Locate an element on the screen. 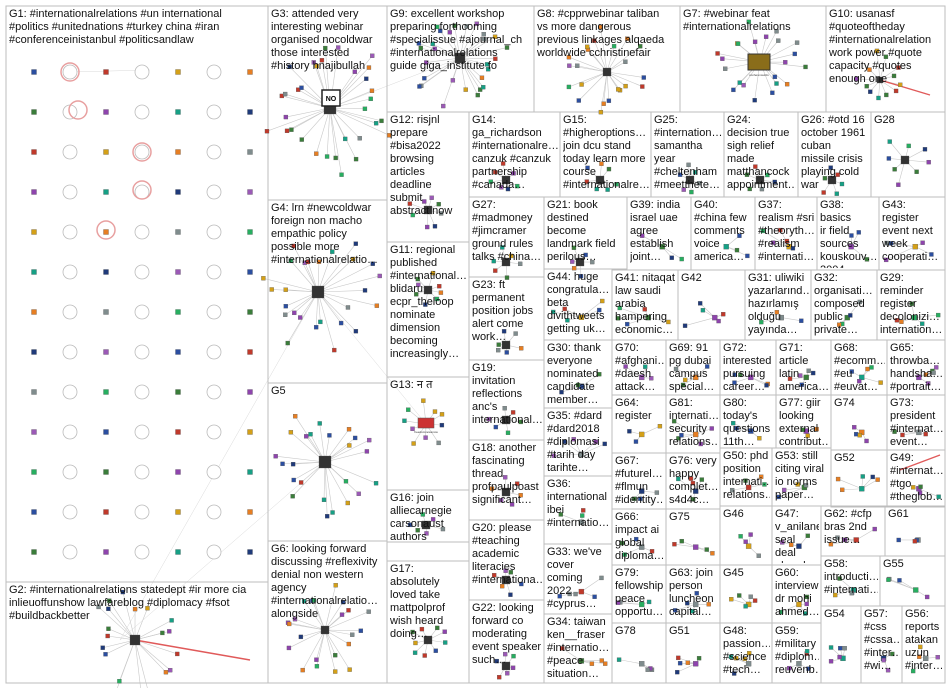 The width and height of the screenshot is (950, 688). g40-node is located at coordinates (737, 250).